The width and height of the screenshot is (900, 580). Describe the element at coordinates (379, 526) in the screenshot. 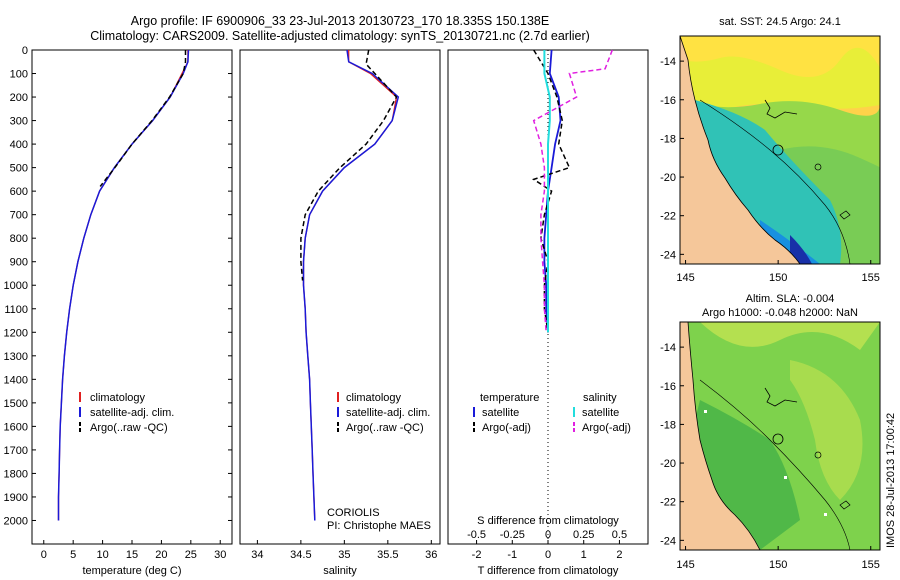

I see `pi-label: PI: Christophe MAES` at that location.